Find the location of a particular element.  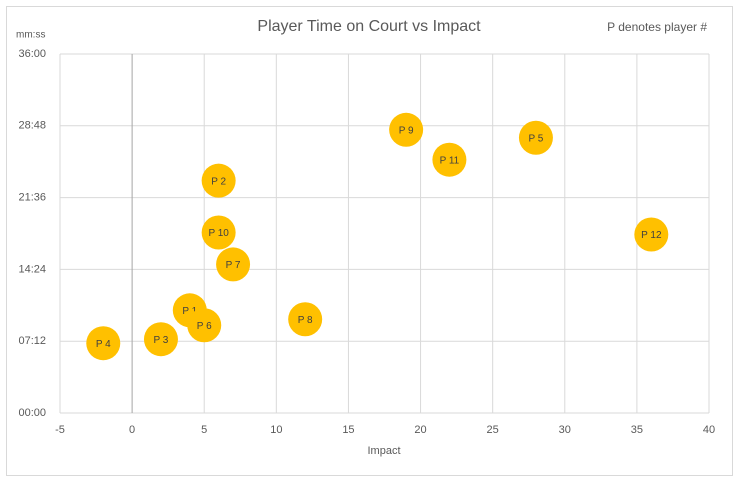

point-label: P 2 is located at coordinates (218, 181).